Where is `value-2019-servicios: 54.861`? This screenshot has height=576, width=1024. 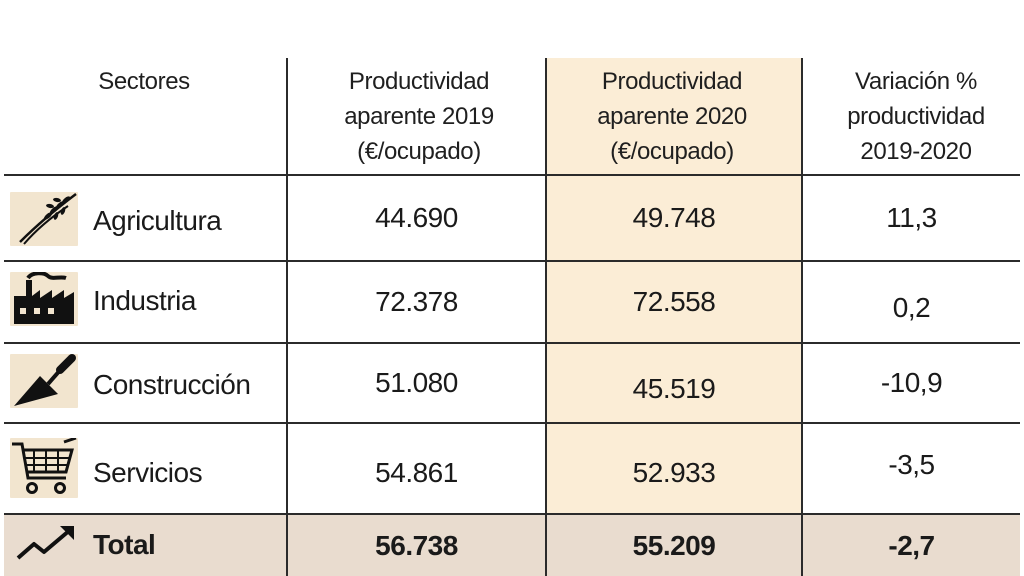
value-2019-servicios: 54.861 is located at coordinates (416, 472).